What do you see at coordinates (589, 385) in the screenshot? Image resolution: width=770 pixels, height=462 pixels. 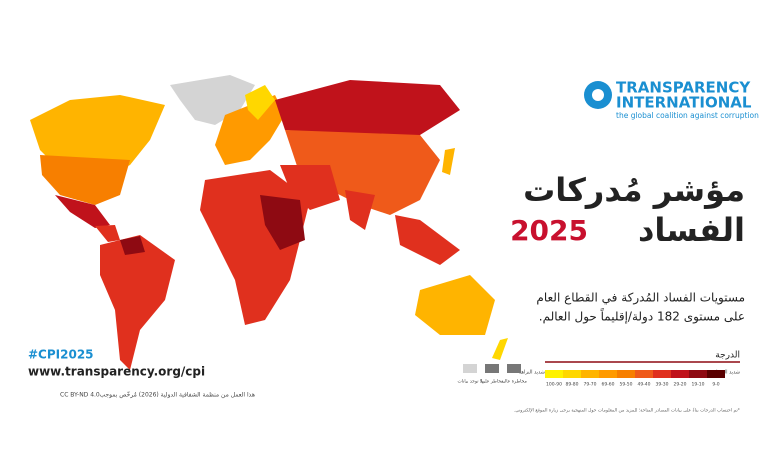 I see `legend-label: 79-70` at bounding box center [589, 385].